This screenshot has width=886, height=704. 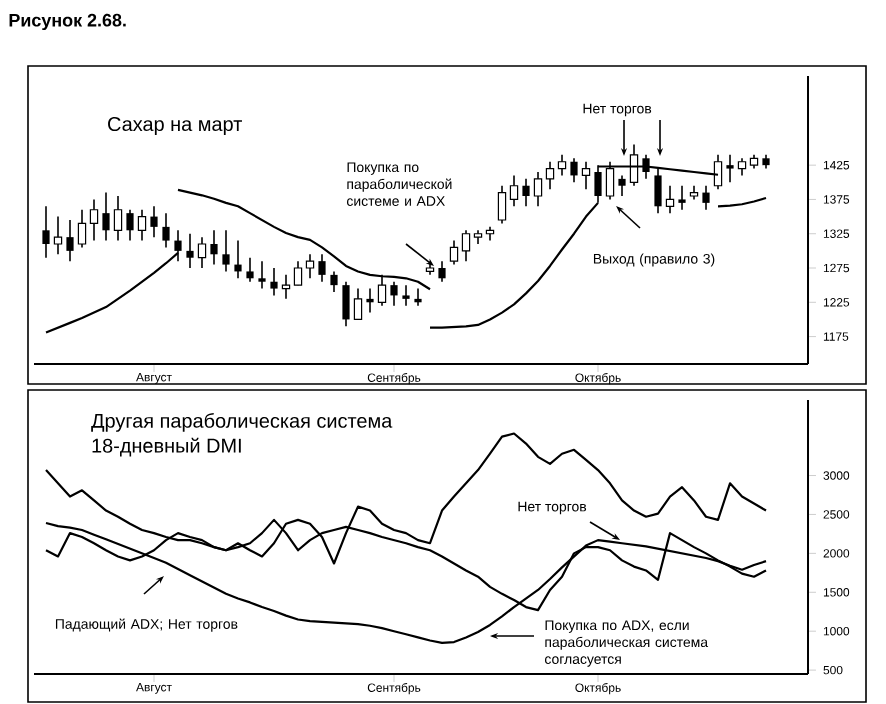 I want to click on text: Другая параболическая система, so click(x=242, y=422).